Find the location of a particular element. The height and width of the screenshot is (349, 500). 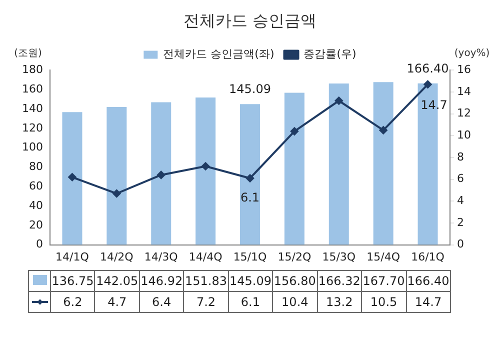

y2-tick-label: 12 is located at coordinates (464, 113).